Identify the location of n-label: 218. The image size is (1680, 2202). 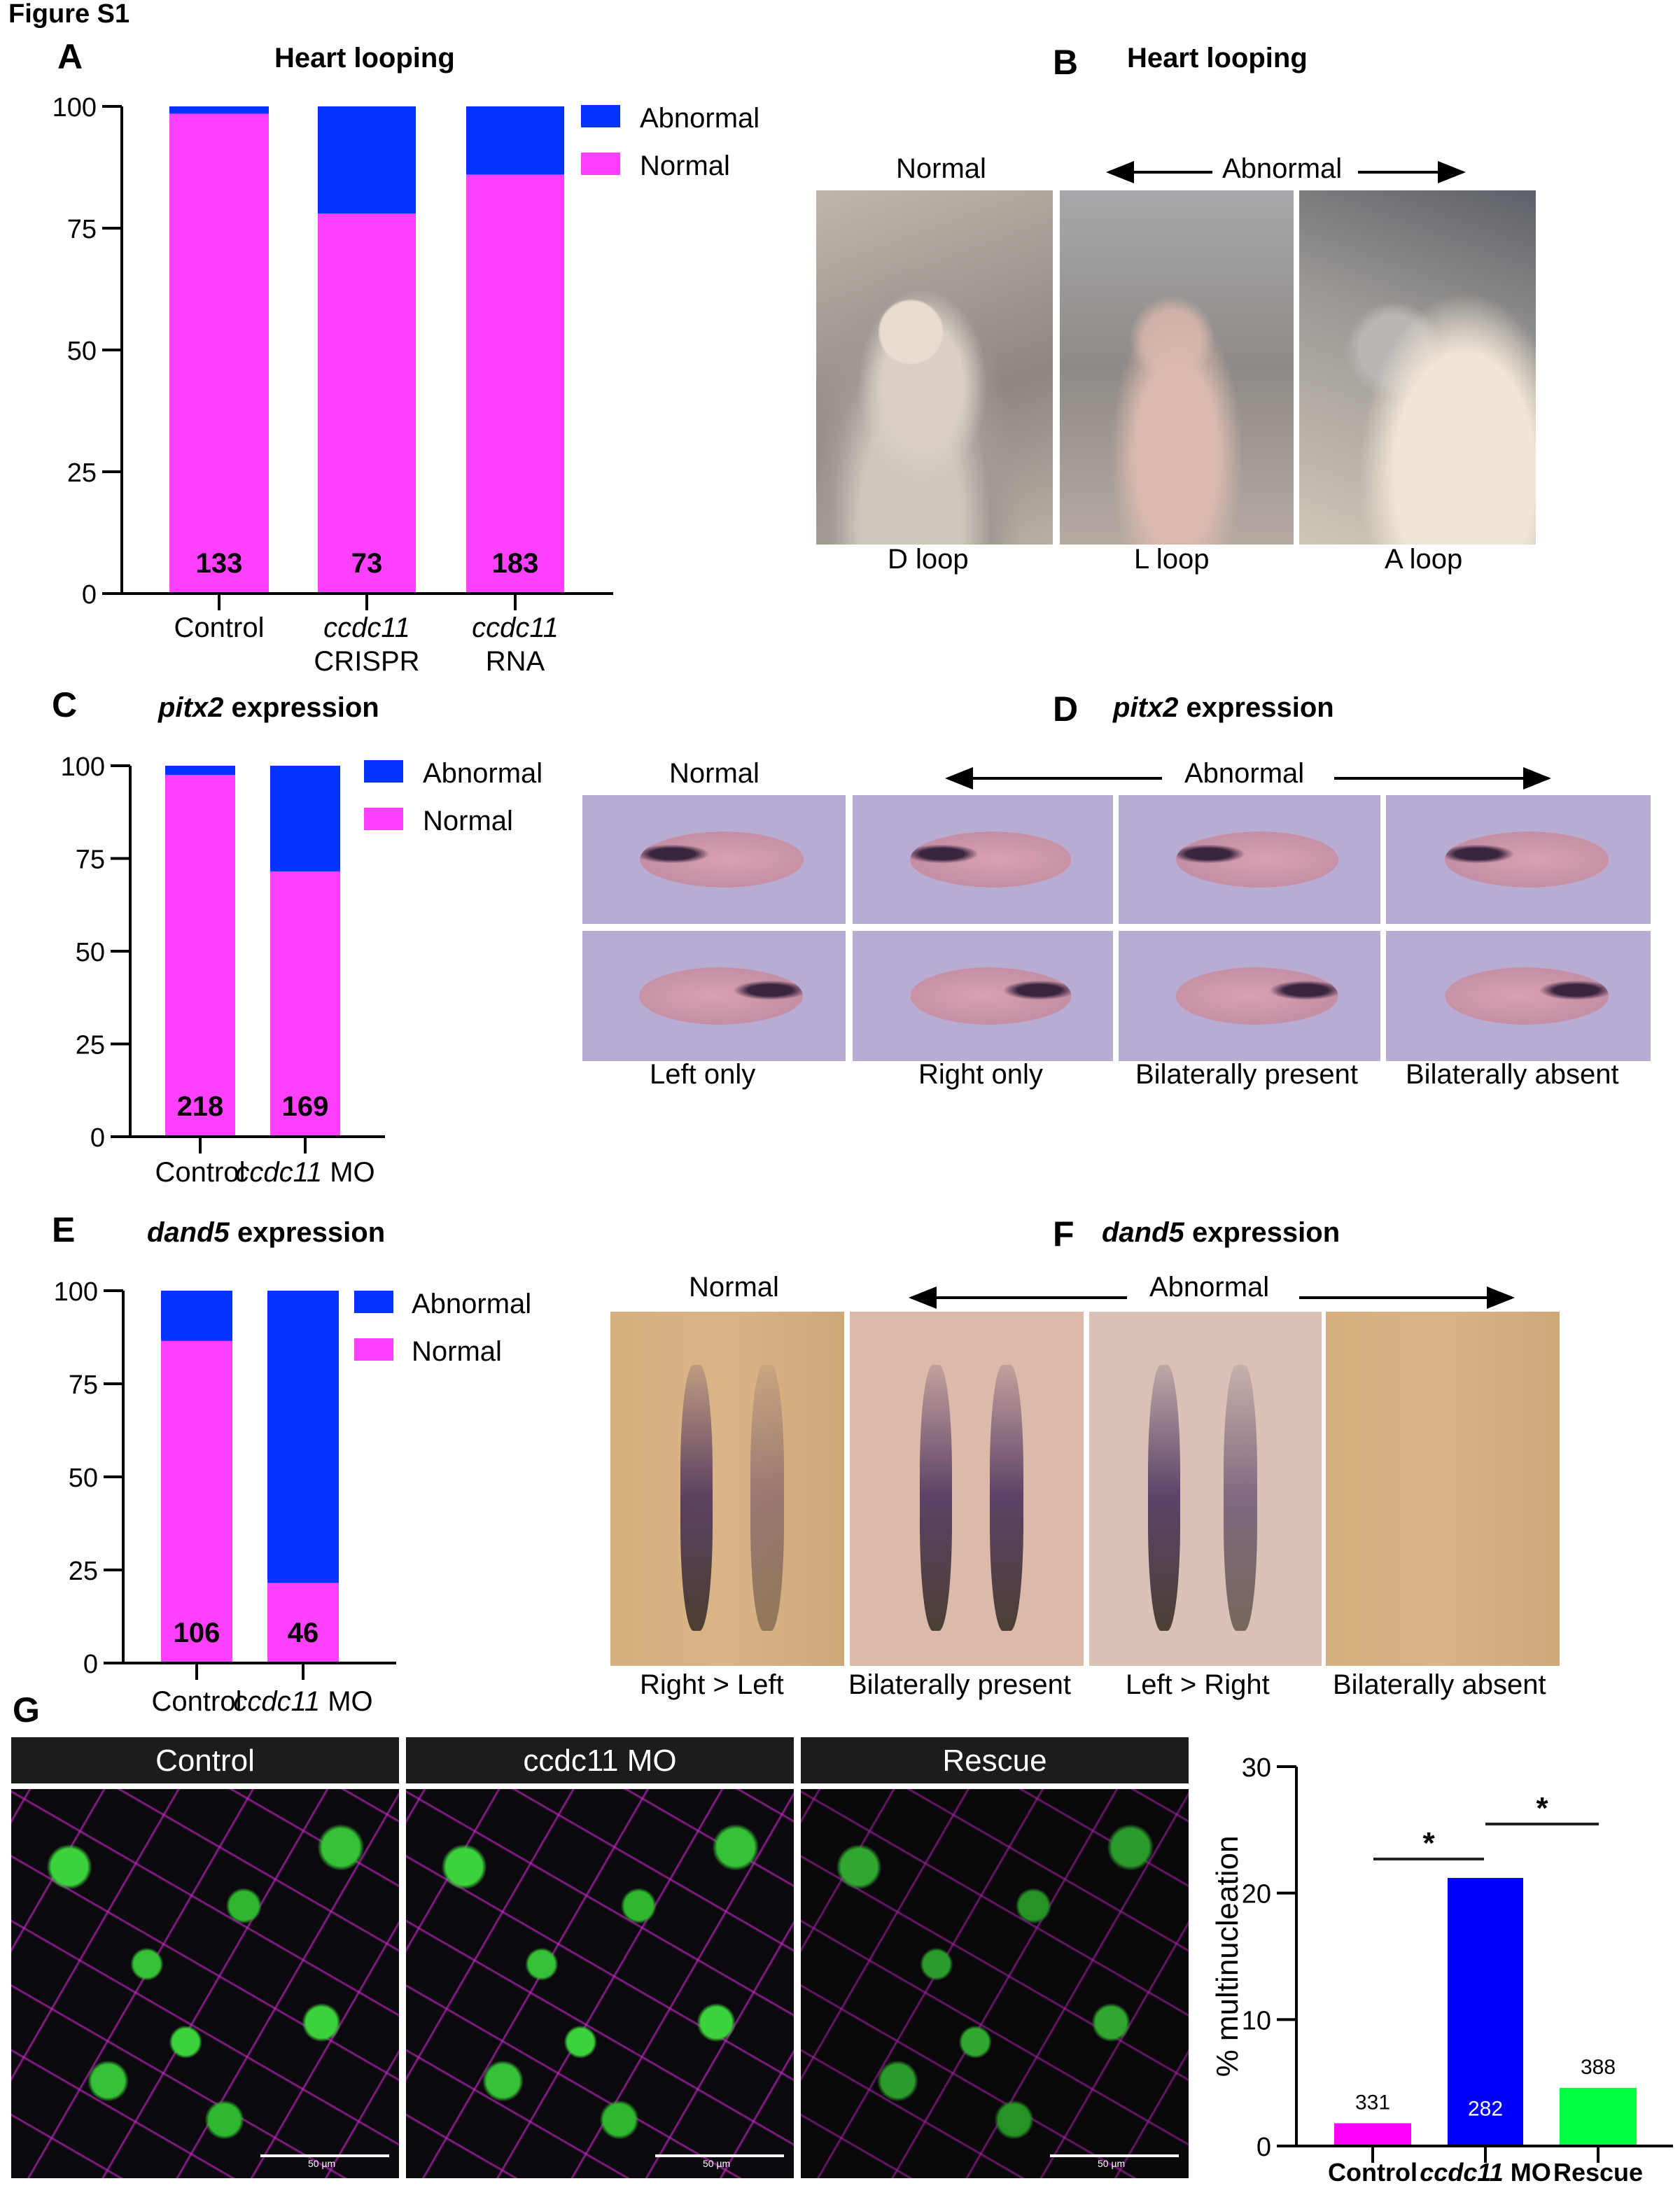
(200, 1106).